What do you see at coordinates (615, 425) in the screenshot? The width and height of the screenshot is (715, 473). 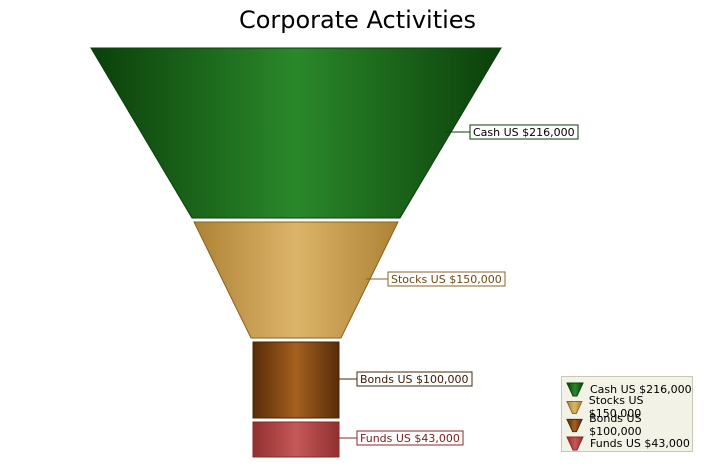 I see `legend-label: Bonds US $100,000` at bounding box center [615, 425].